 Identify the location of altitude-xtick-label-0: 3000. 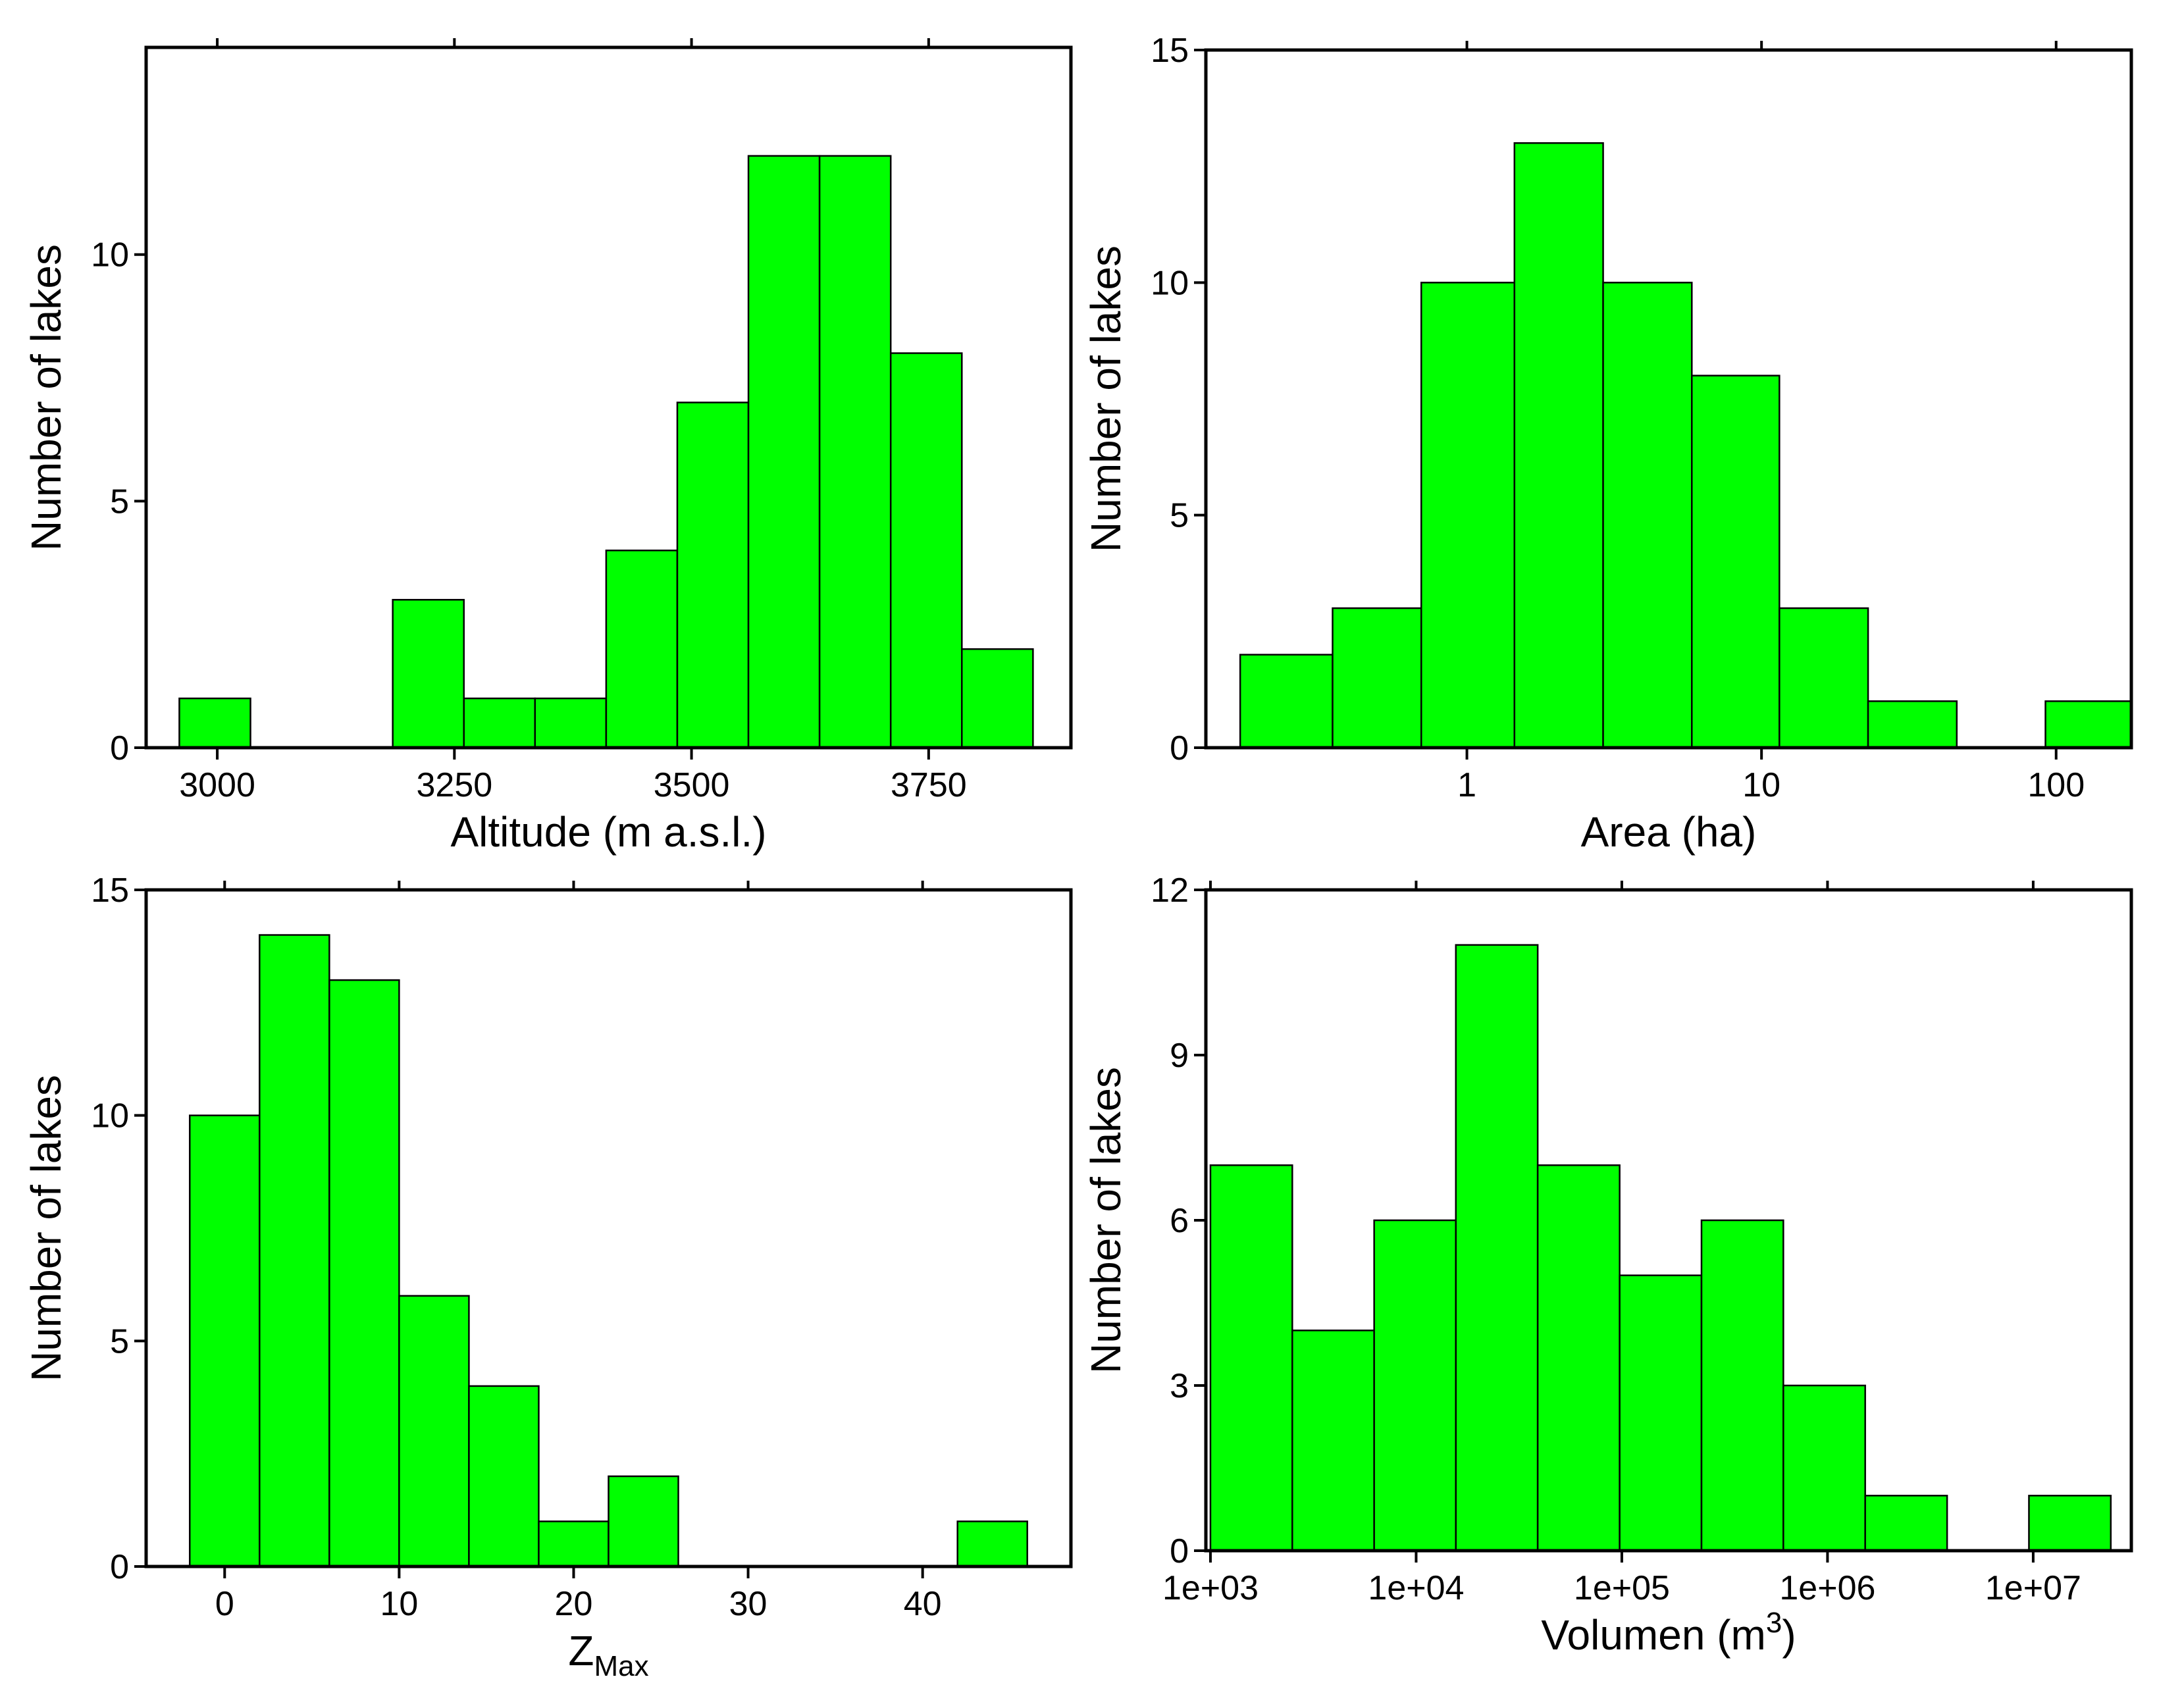
(217, 785).